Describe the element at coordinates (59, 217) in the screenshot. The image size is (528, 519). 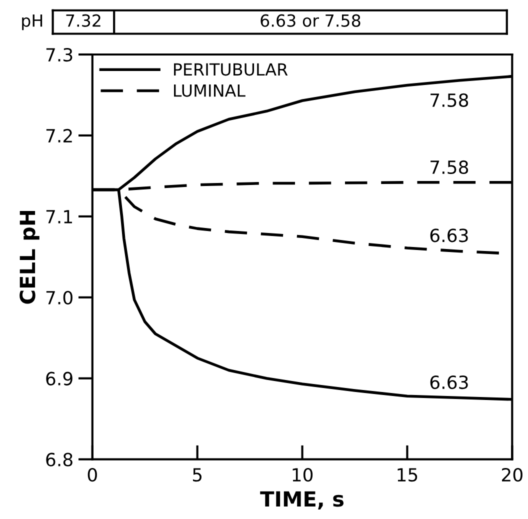
I see `y-tick-label: 7.1` at that location.